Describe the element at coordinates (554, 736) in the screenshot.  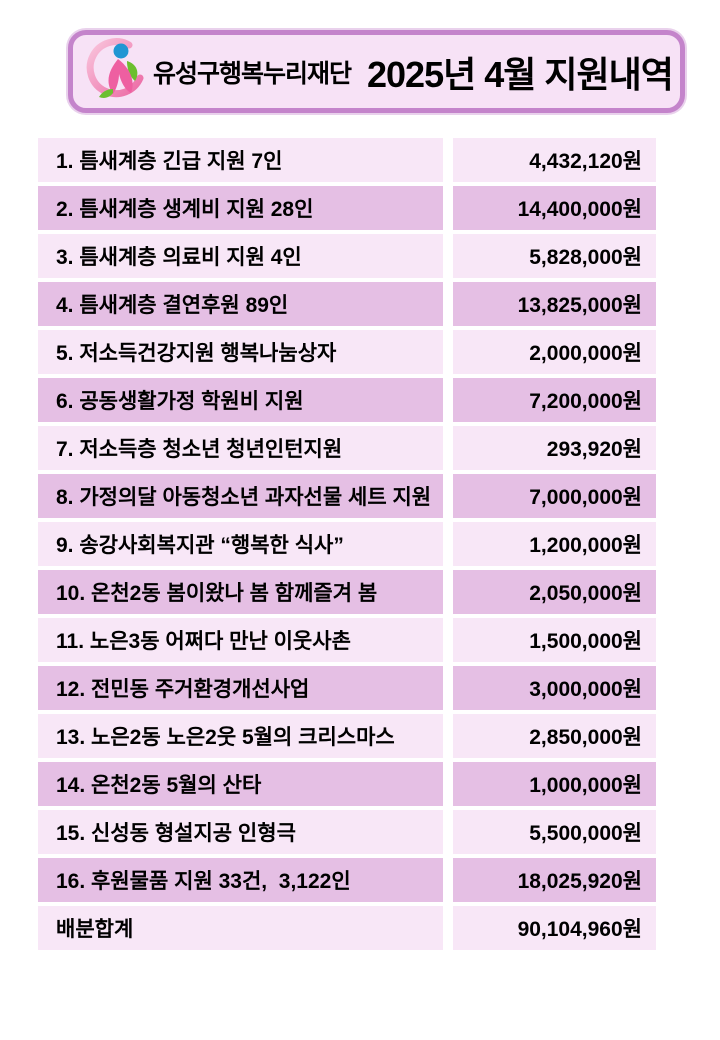
I see `item-amount: 2,850,000원` at that location.